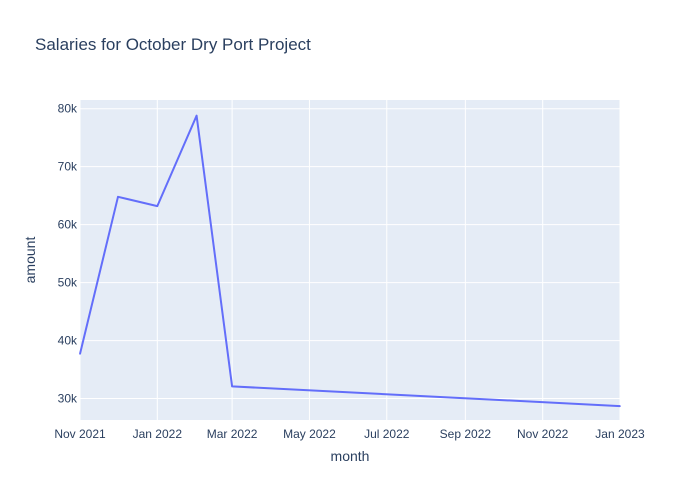  Describe the element at coordinates (30, 260) in the screenshot. I see `y-axis-title: amount` at that location.